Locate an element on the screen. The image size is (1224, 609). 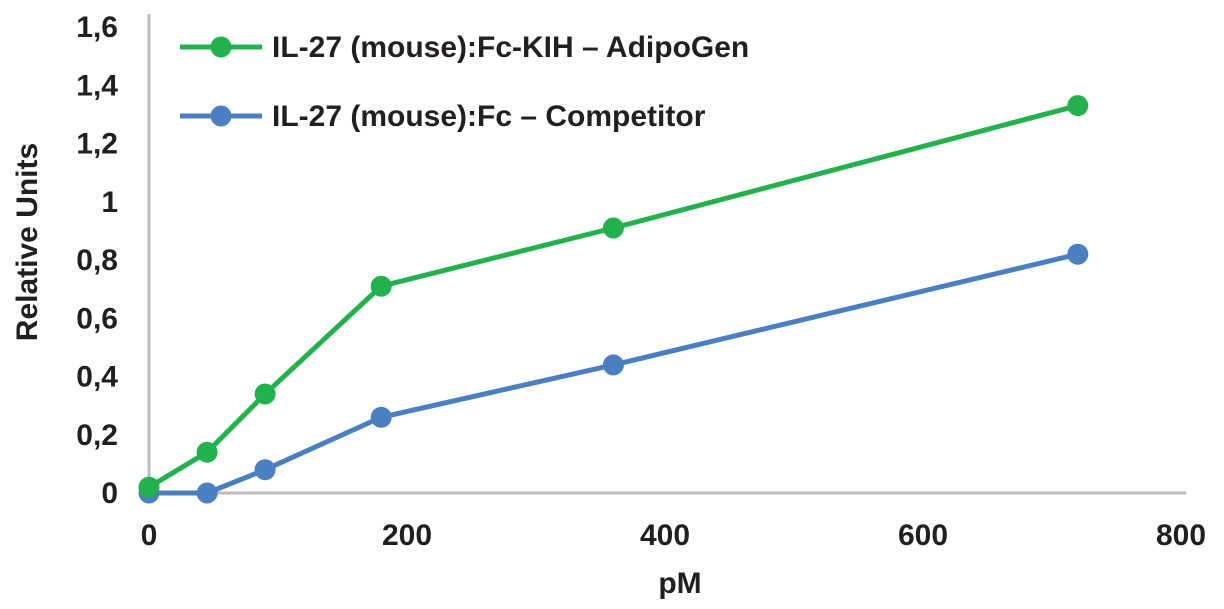
x-tick-label: 0 is located at coordinates (149, 535).